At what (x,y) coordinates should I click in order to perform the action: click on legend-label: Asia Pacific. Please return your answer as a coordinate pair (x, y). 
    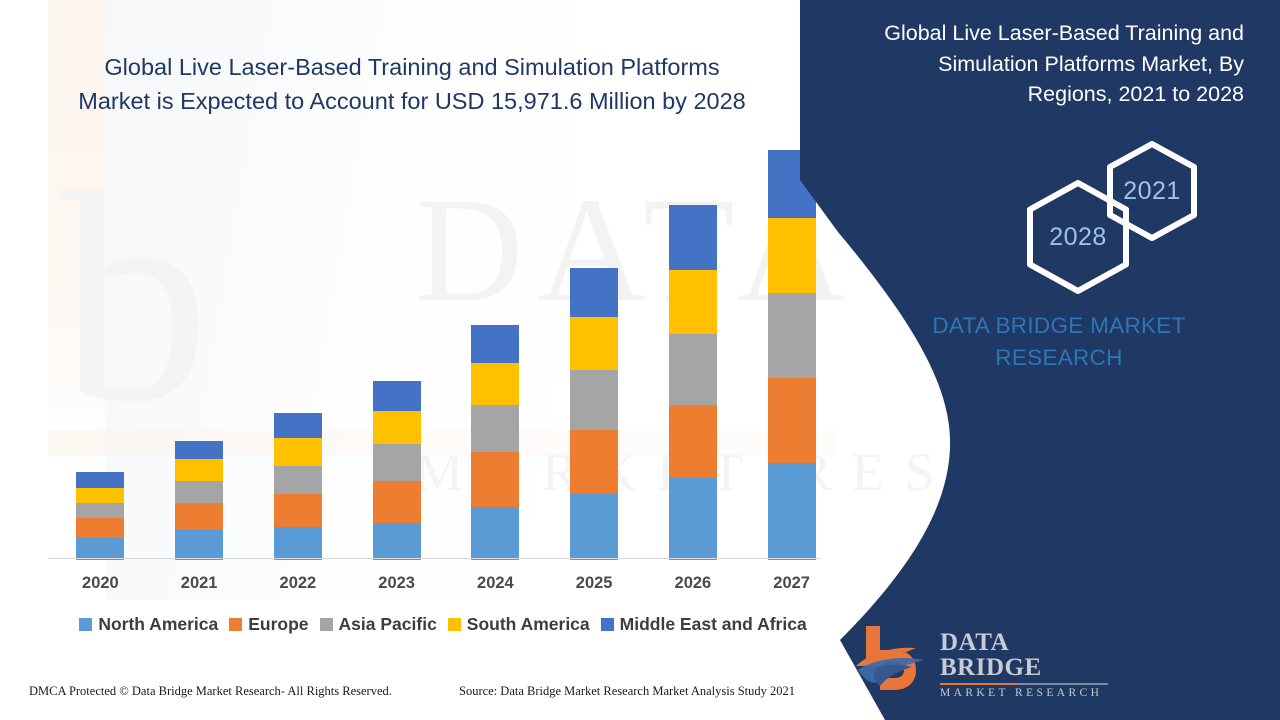
    Looking at the image, I should click on (387, 624).